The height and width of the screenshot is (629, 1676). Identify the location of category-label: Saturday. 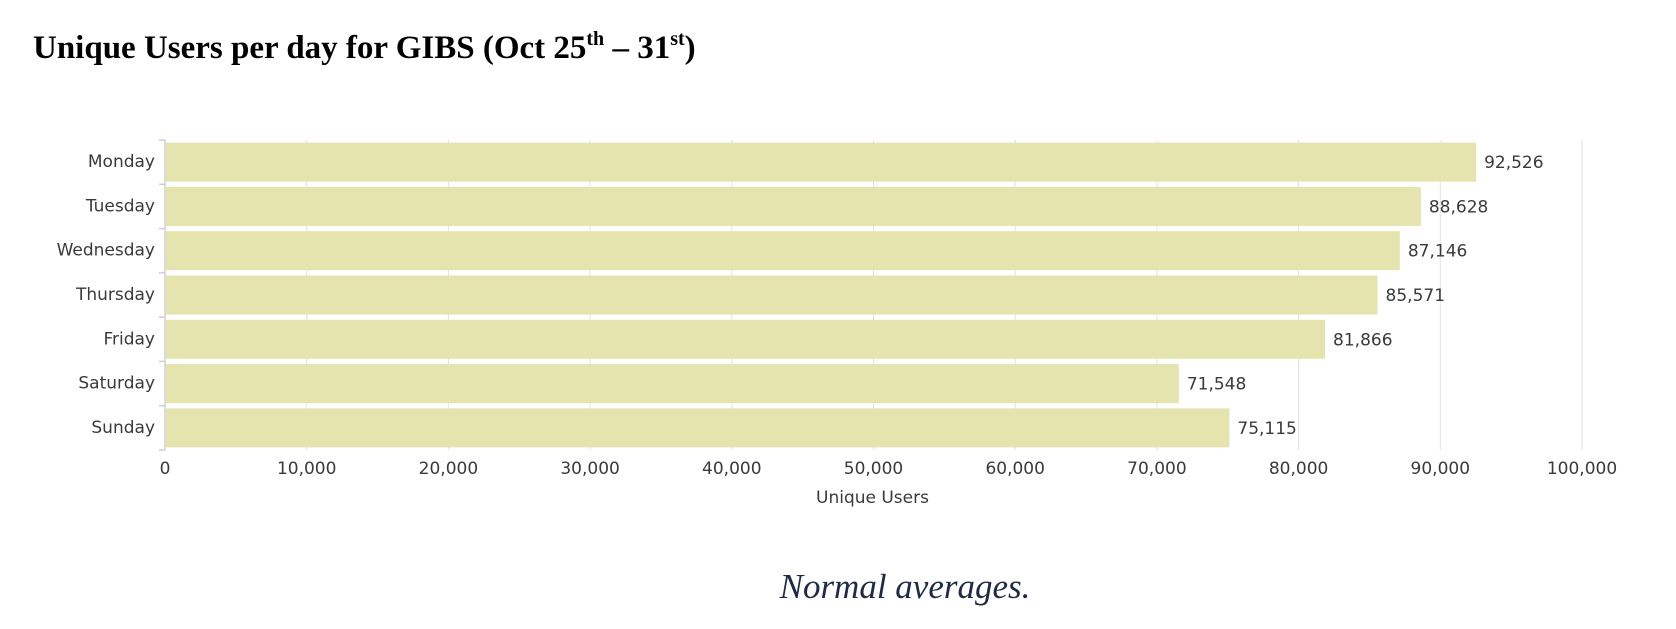
(116, 384).